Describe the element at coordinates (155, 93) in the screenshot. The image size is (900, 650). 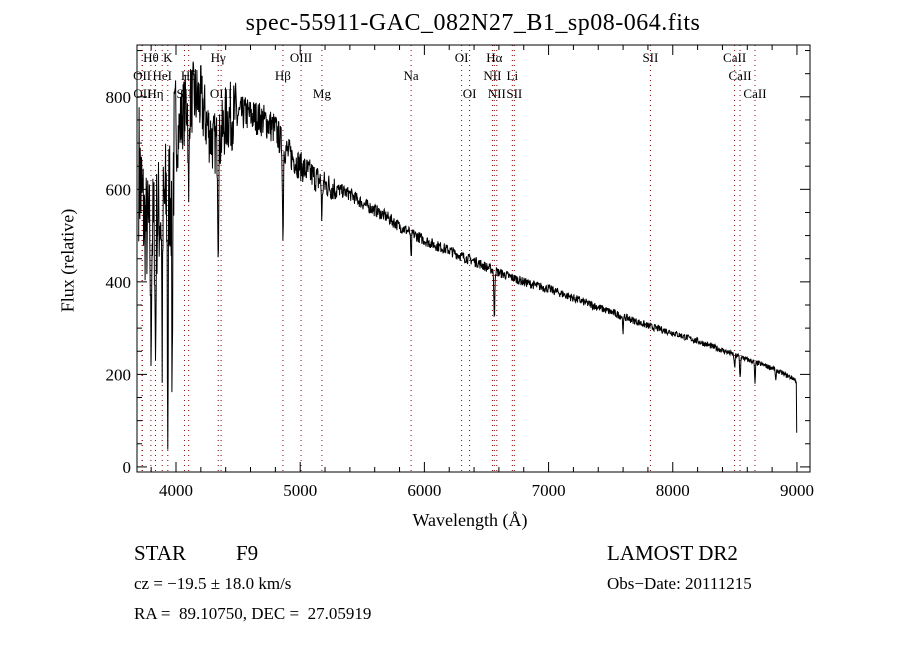
I see `line-marker-label: Hη` at that location.